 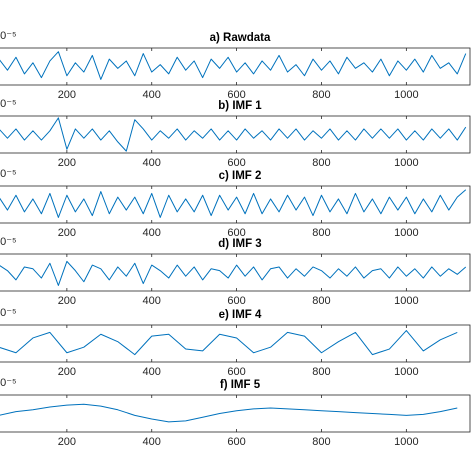 What do you see at coordinates (240, 385) in the screenshot?
I see `subplot-title: f) IMF 5` at bounding box center [240, 385].